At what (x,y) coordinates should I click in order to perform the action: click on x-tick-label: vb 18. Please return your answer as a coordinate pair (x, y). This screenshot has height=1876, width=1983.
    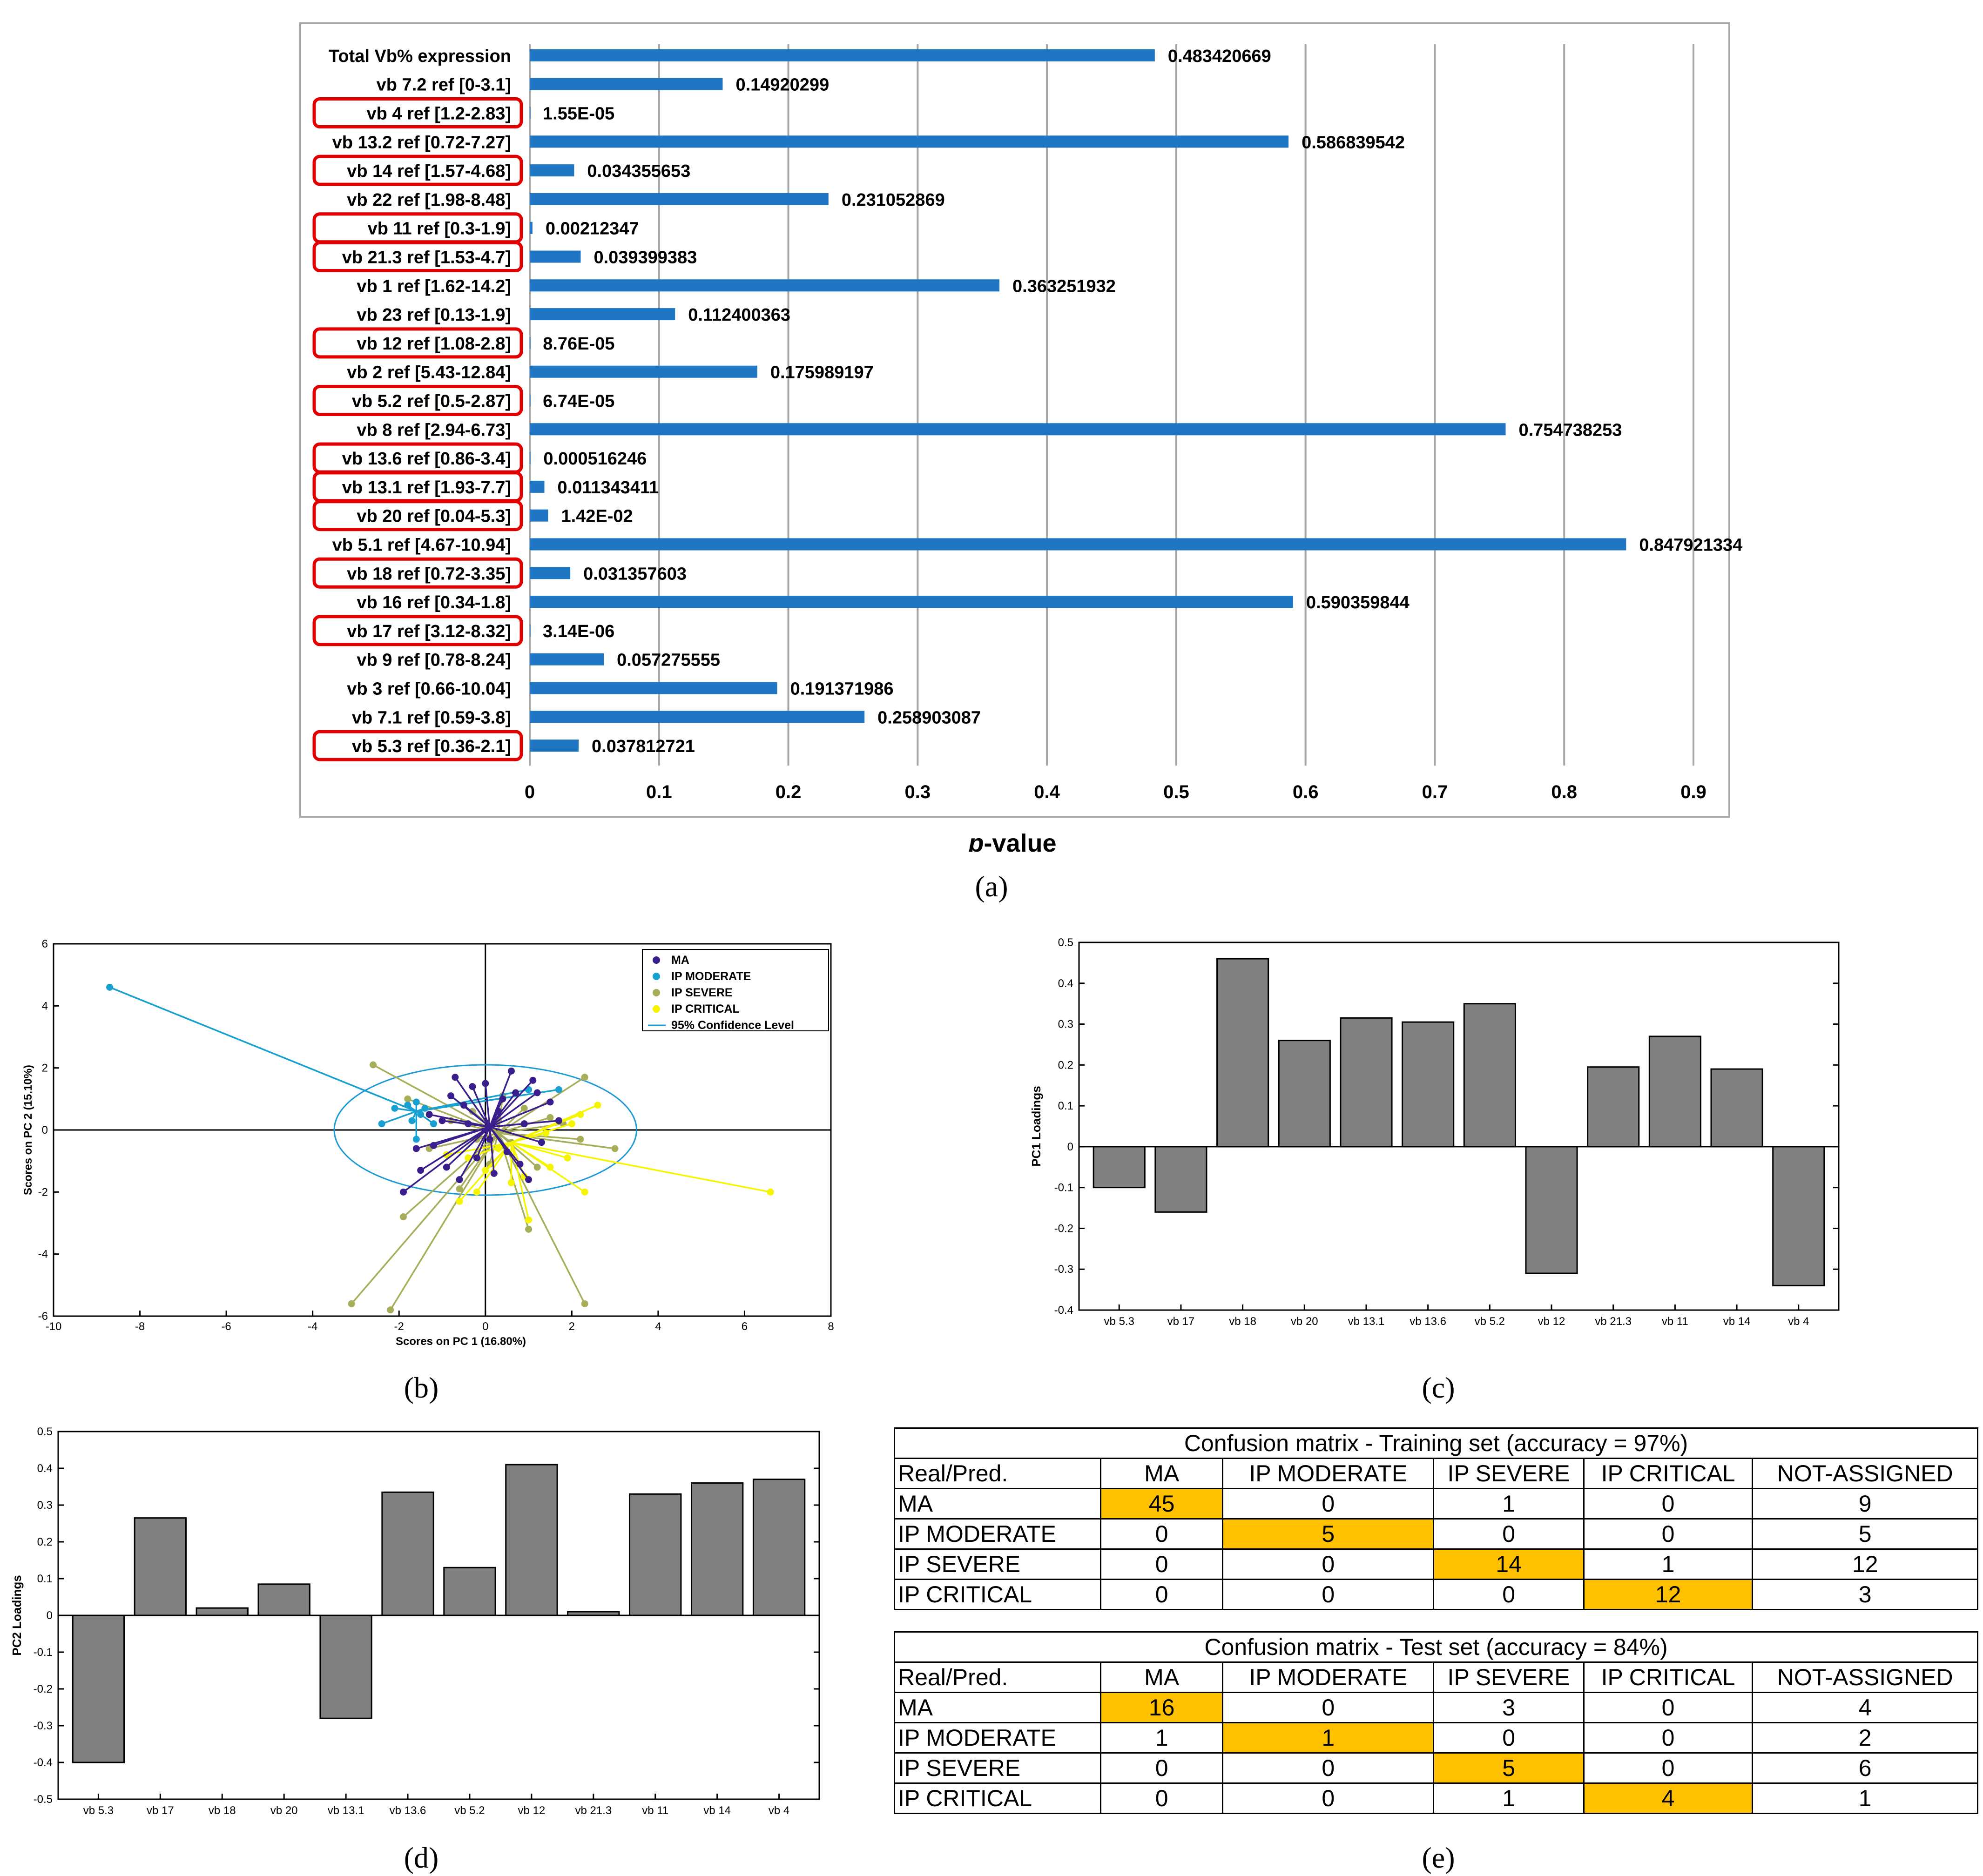
    Looking at the image, I should click on (1242, 1322).